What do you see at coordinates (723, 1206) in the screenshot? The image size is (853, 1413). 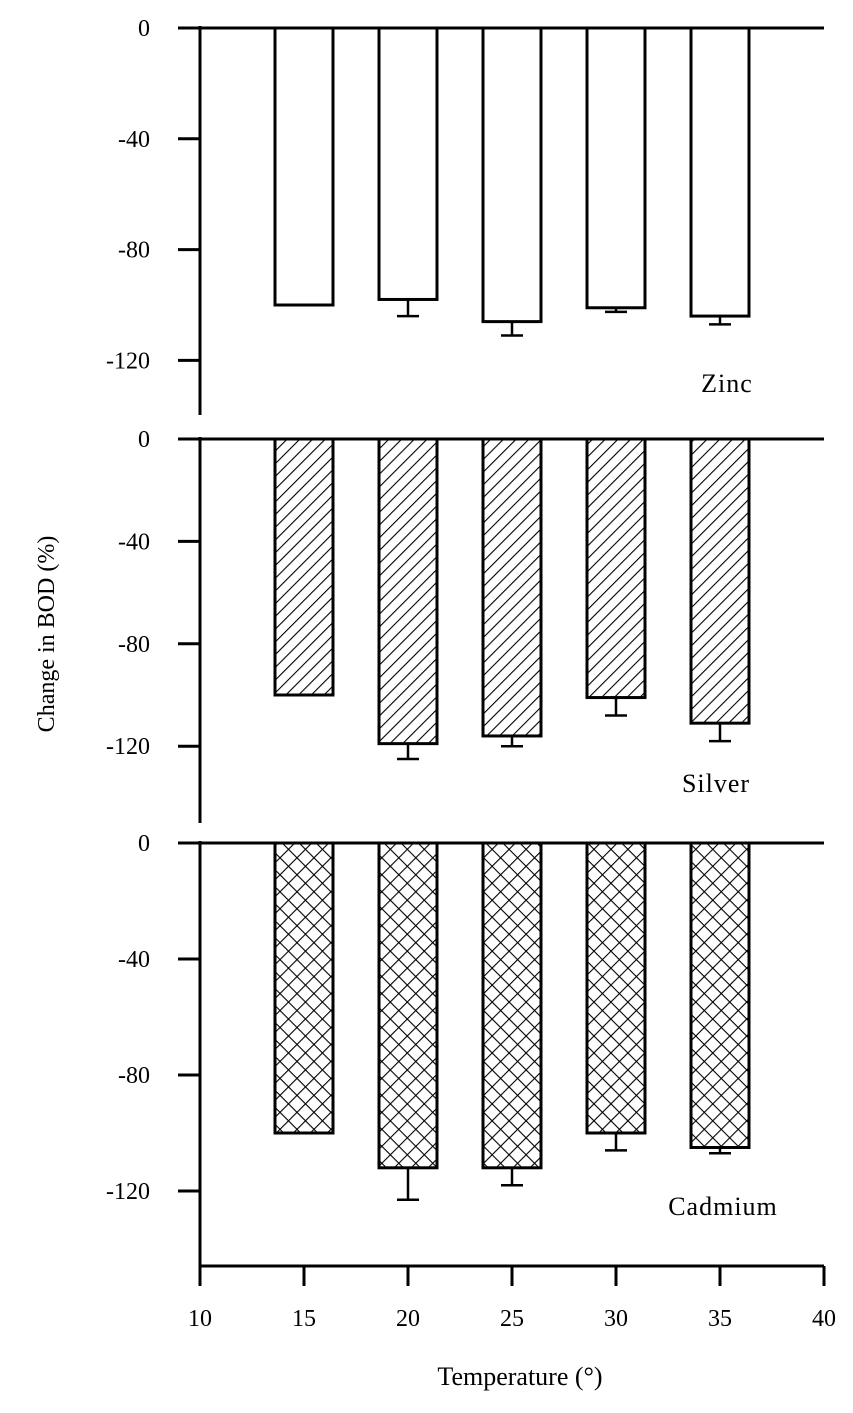 I see `panel-label-cadmium: Cadmium` at bounding box center [723, 1206].